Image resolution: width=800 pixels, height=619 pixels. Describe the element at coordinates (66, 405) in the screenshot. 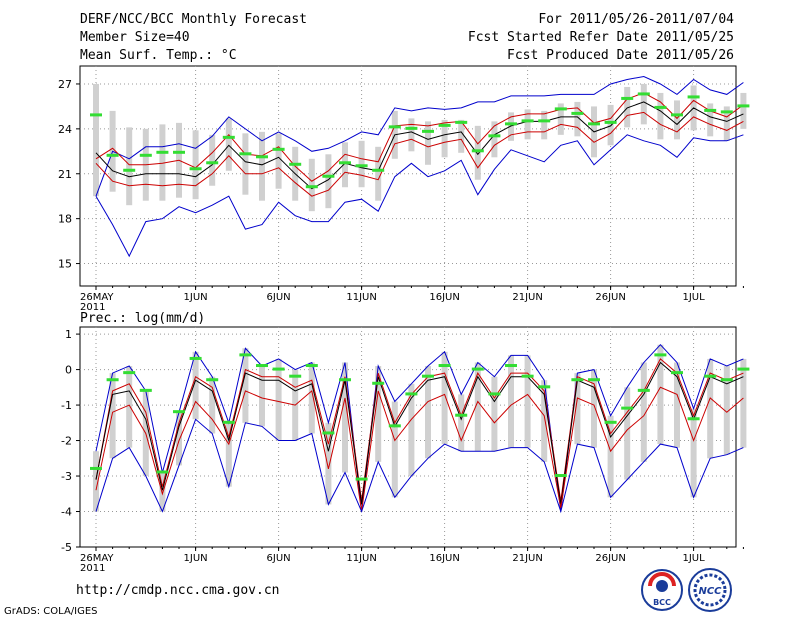

I see `prec-y-tick-label: -1` at that location.